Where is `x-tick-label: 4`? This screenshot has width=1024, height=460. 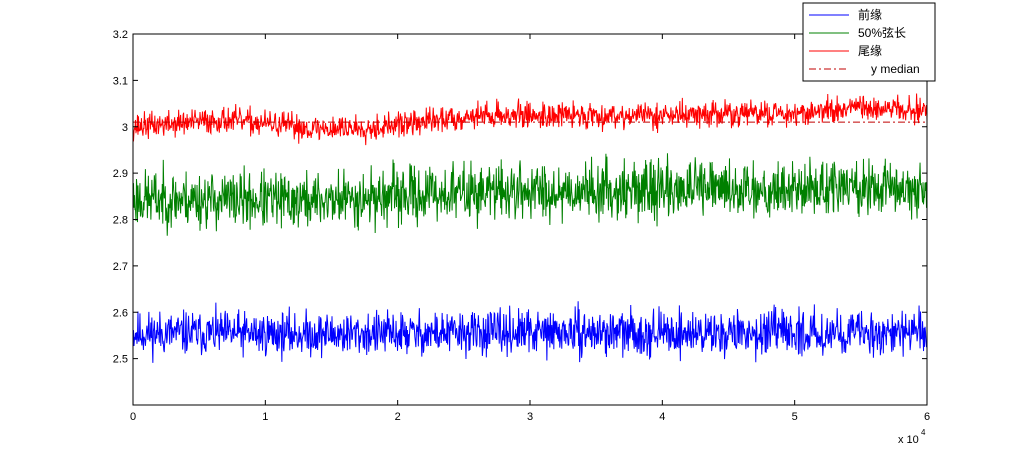 x-tick-label: 4 is located at coordinates (662, 417).